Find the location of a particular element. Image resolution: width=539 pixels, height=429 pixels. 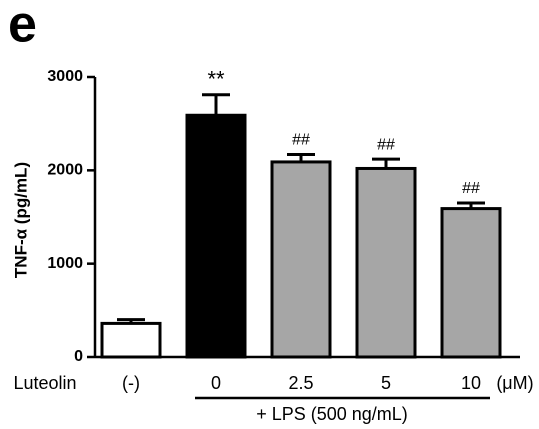

x-tick-label: 10 is located at coordinates (471, 383).